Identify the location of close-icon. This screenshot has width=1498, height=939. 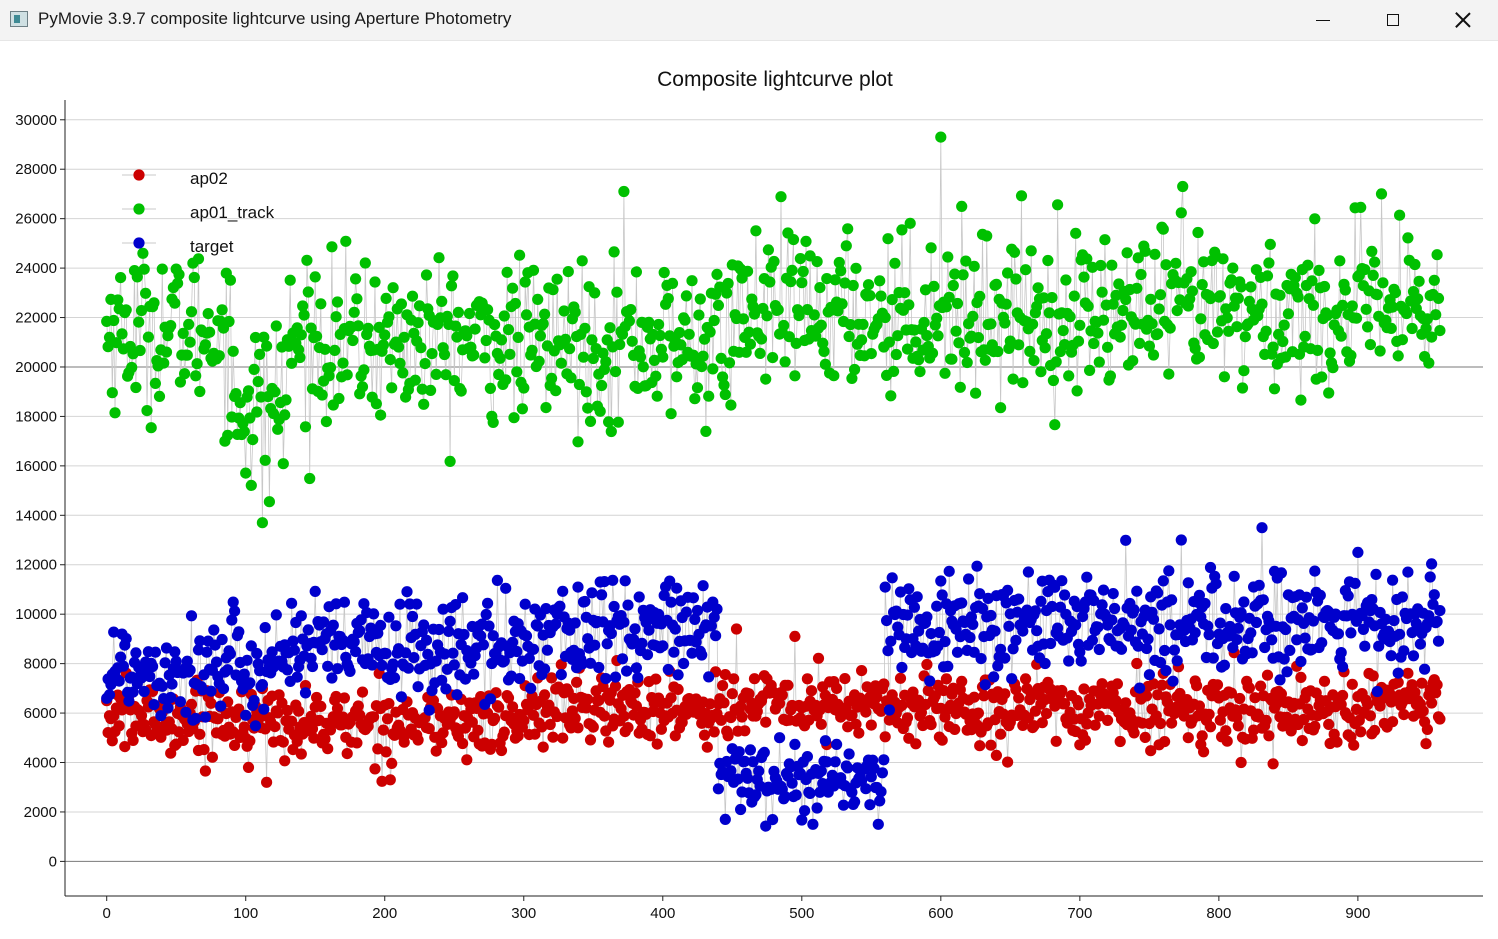
(1463, 20).